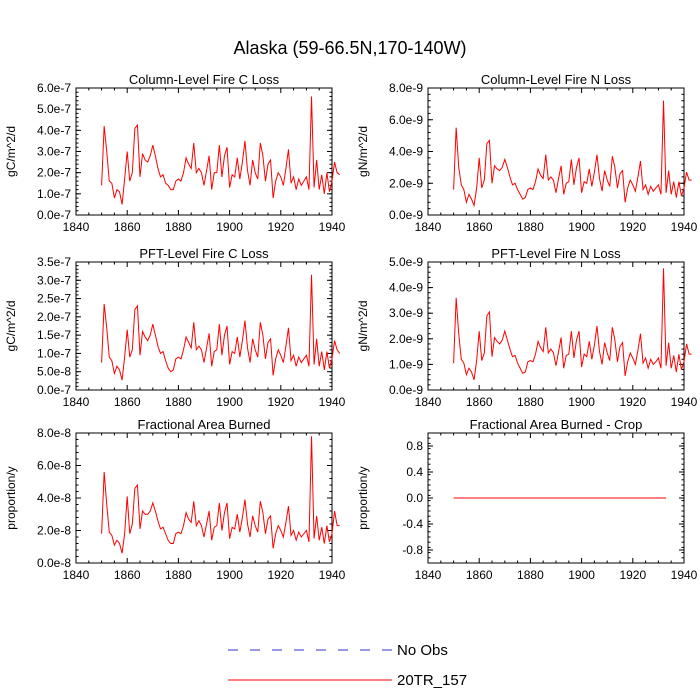 The width and height of the screenshot is (700, 700). Describe the element at coordinates (54, 152) in the screenshot. I see `y-tick-label: 3.0e-7` at that location.